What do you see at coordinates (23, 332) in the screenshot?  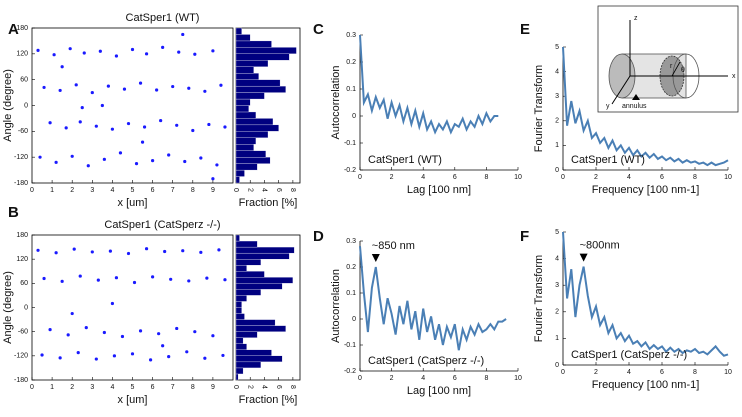 I see `y-tick-label: -60` at bounding box center [23, 332].